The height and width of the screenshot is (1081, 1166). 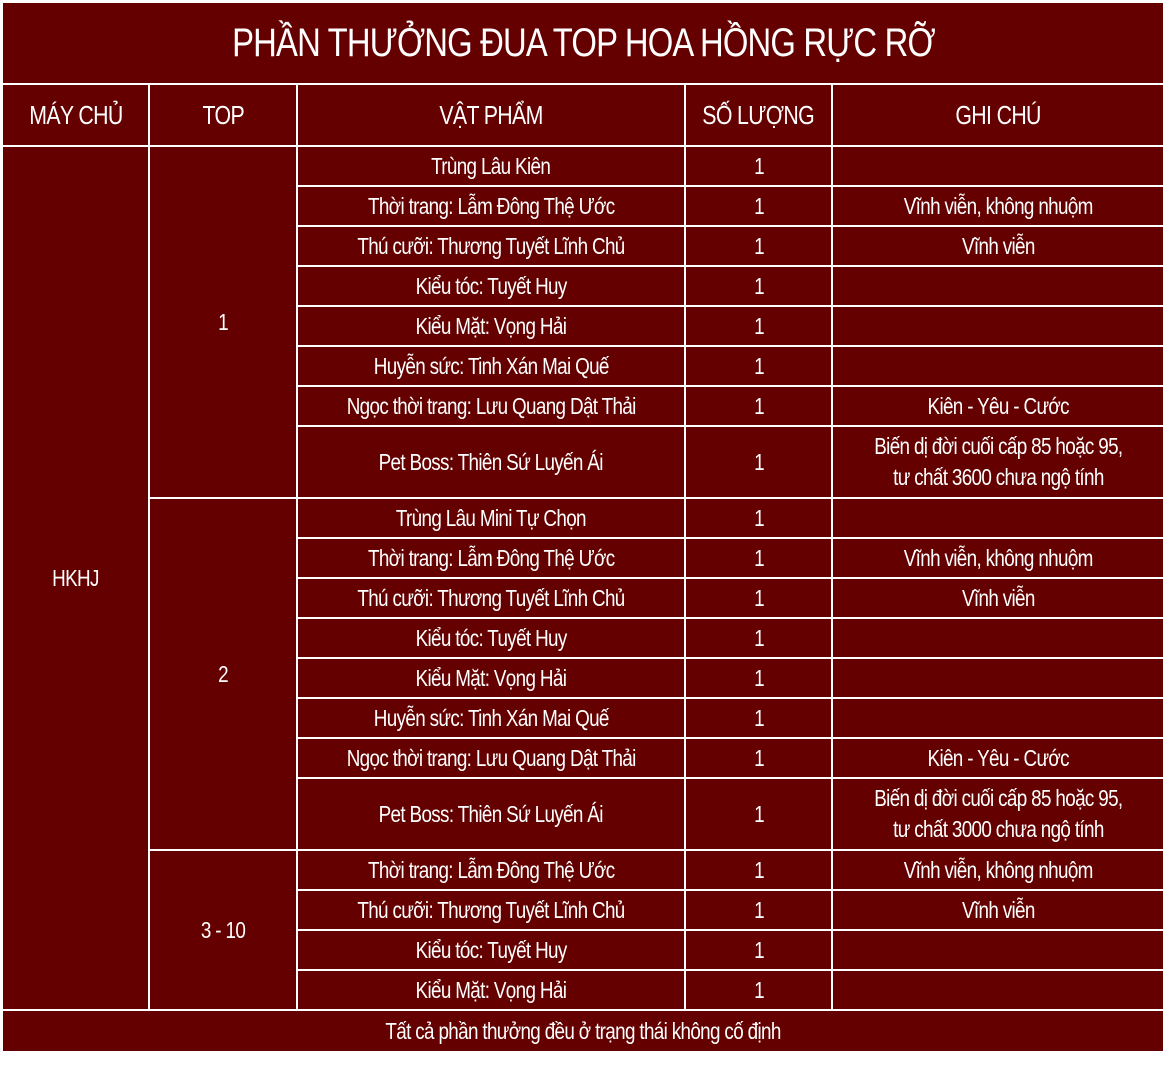 What do you see at coordinates (491, 950) in the screenshot?
I see `item-cell: Kiểu tóc: Tuyết Huy` at bounding box center [491, 950].